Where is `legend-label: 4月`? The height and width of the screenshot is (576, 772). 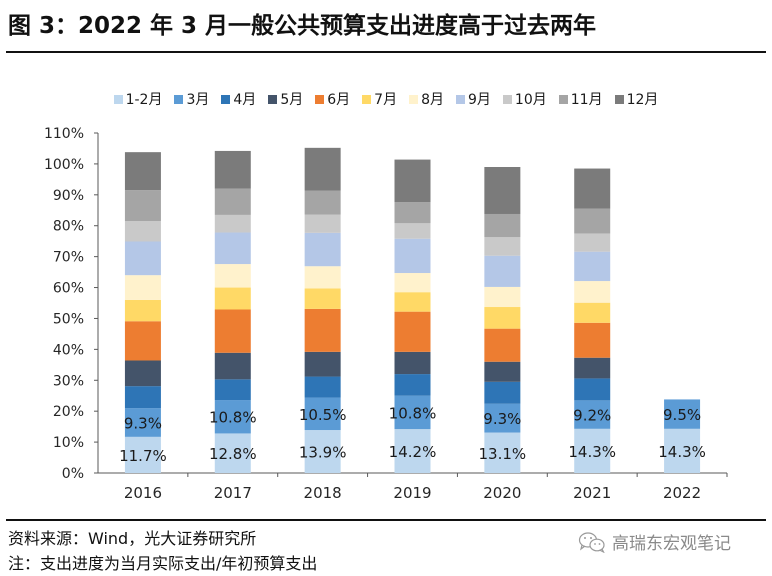 legend-label: 4月 is located at coordinates (245, 100).